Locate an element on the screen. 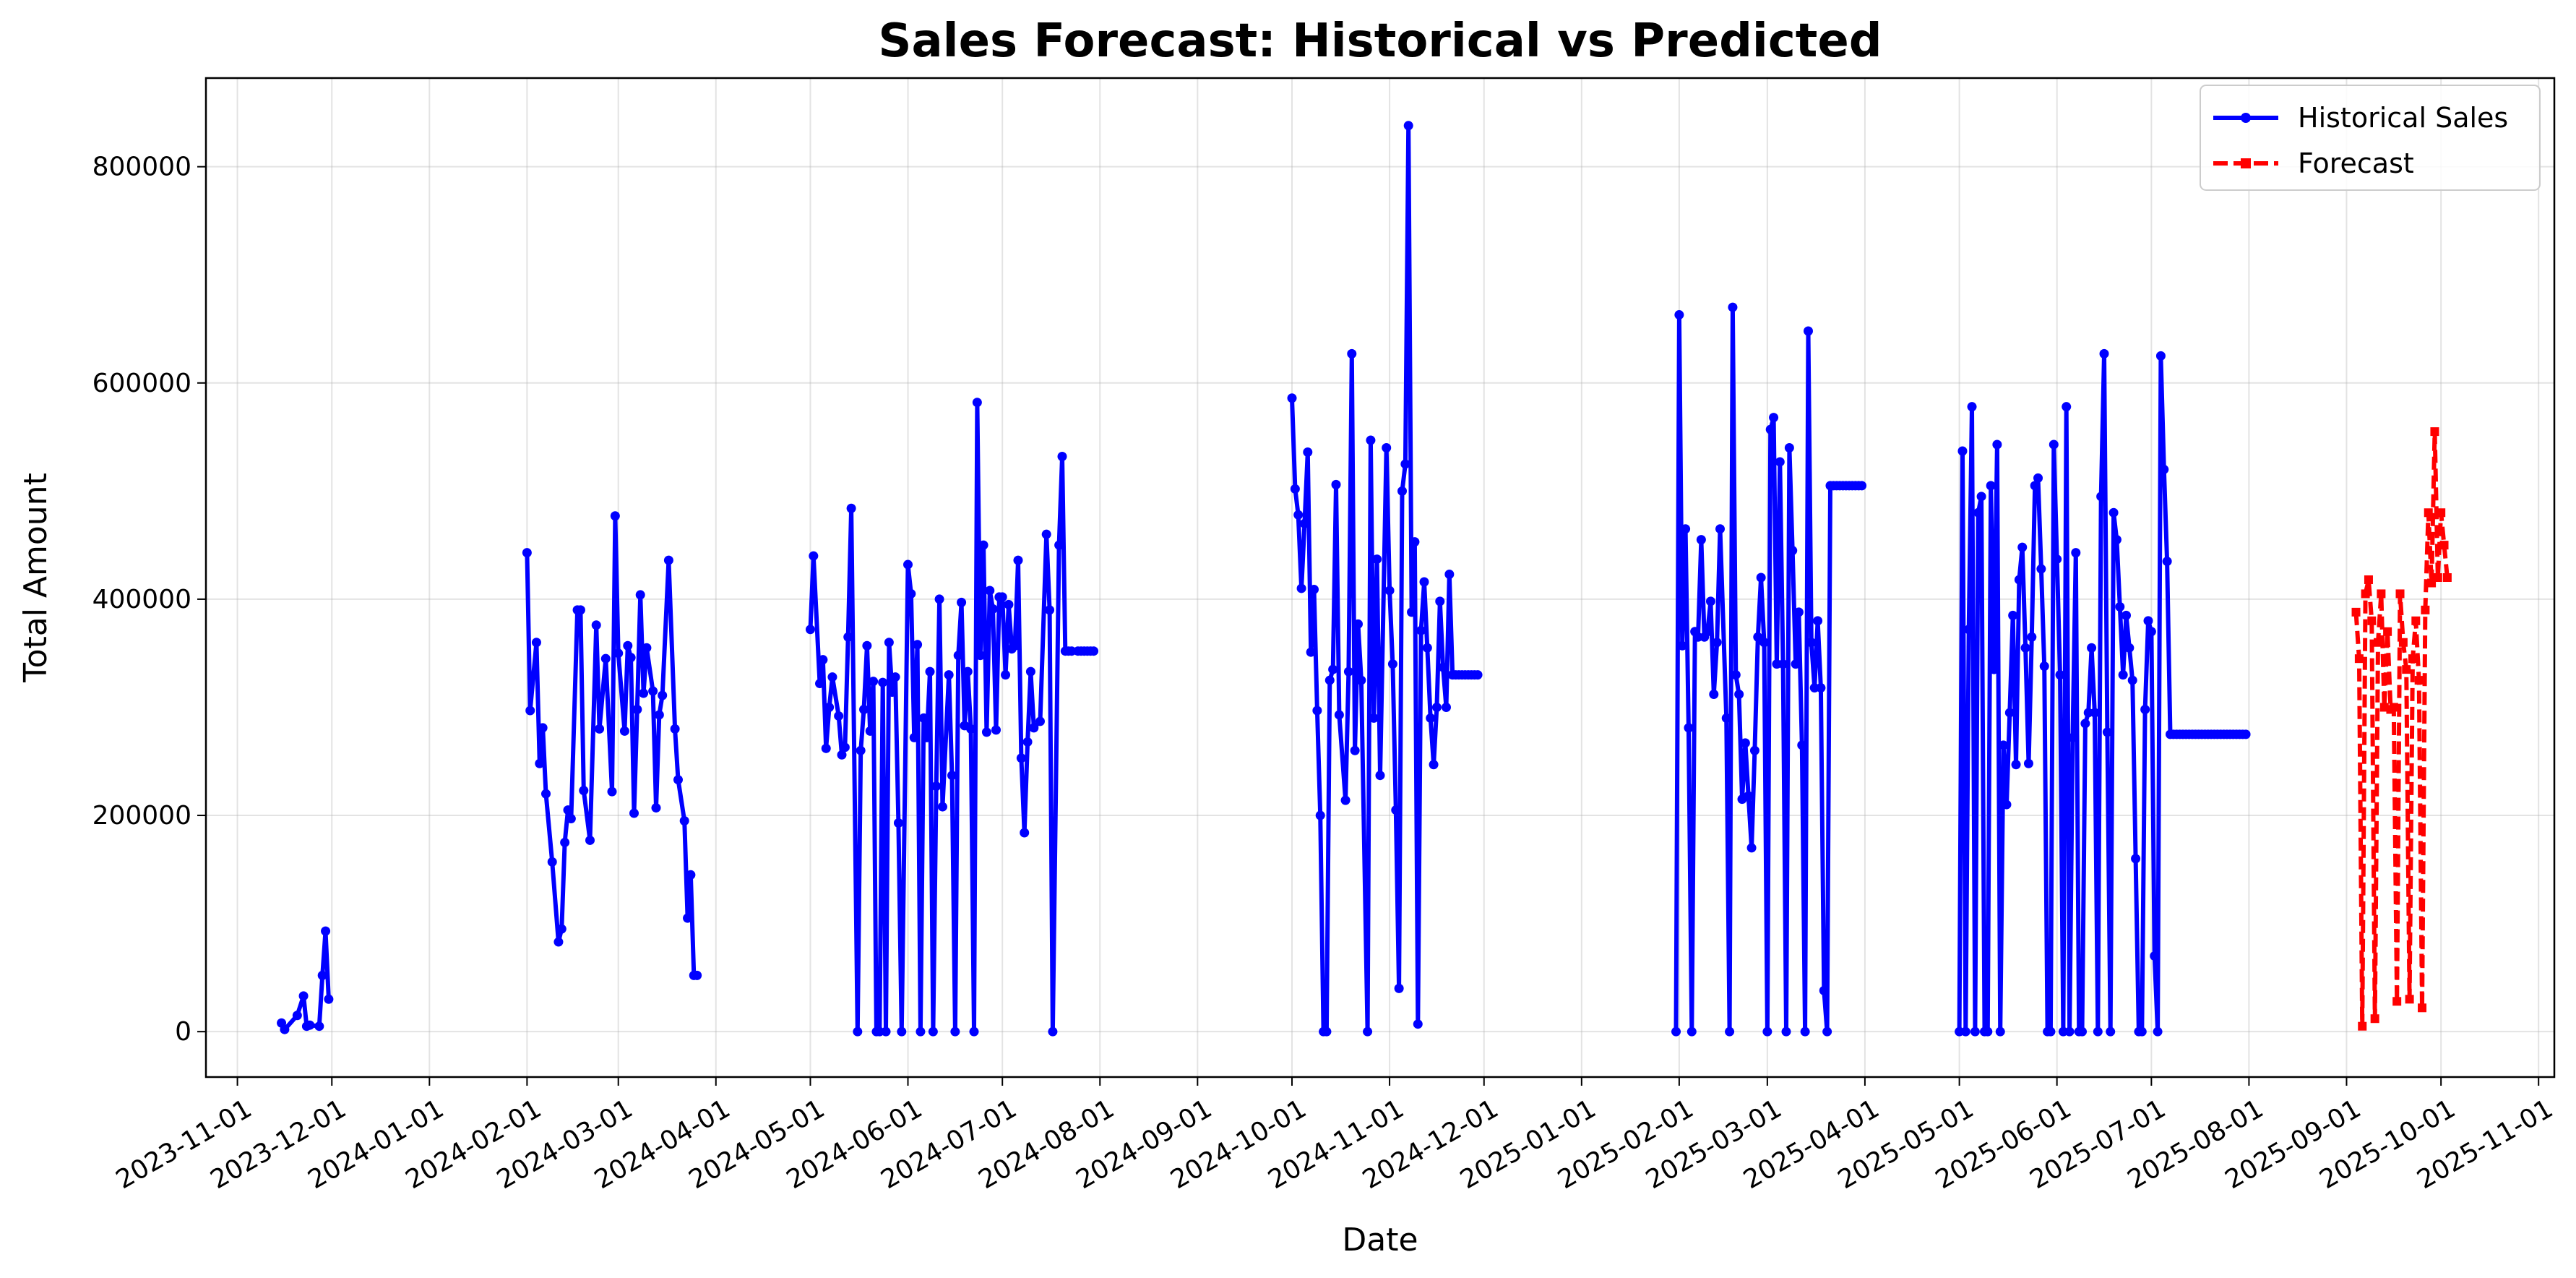  y-axis-ticks: 0 200000 400000 600000 800000 is located at coordinates (149, 600).